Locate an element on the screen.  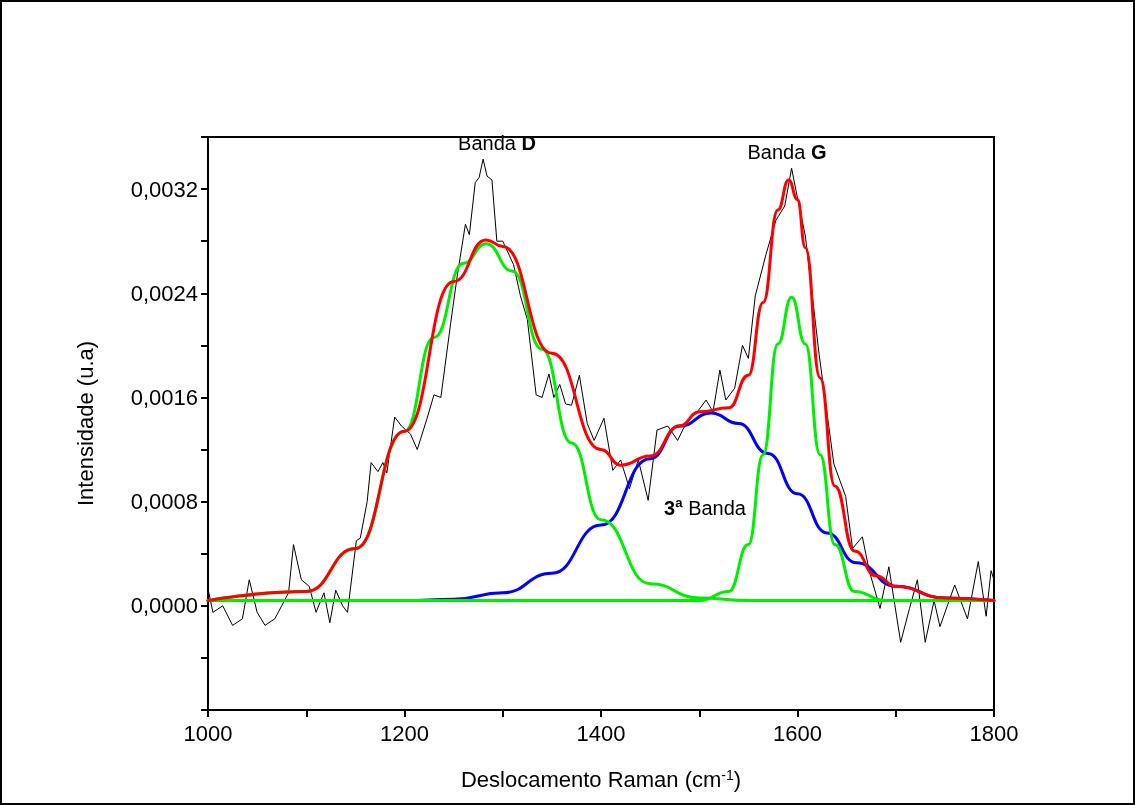
y-tick-label: 0,0024 is located at coordinates (164, 293).